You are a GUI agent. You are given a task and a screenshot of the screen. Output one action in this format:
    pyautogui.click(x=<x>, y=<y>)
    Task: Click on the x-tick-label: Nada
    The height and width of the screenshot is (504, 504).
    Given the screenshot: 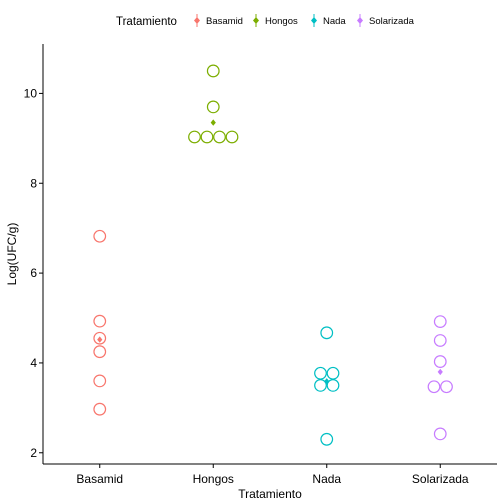 What is the action you would take?
    pyautogui.click(x=326, y=479)
    